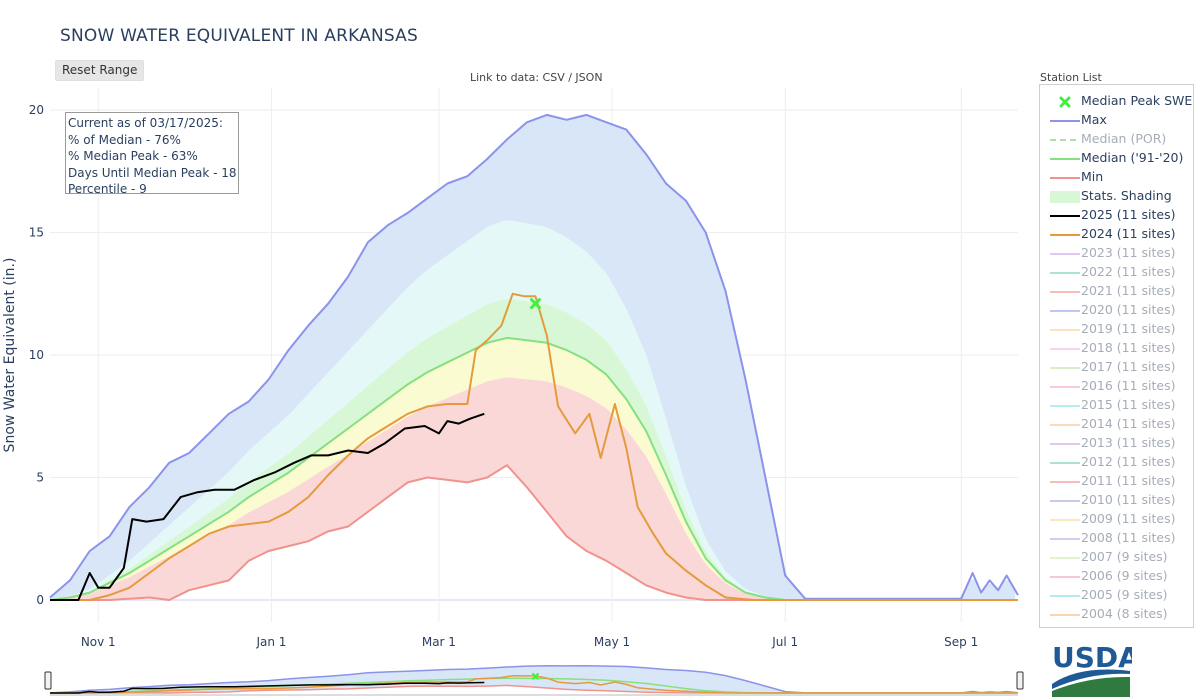 The width and height of the screenshot is (1200, 700). I want to click on range-slider, so click(534, 680).